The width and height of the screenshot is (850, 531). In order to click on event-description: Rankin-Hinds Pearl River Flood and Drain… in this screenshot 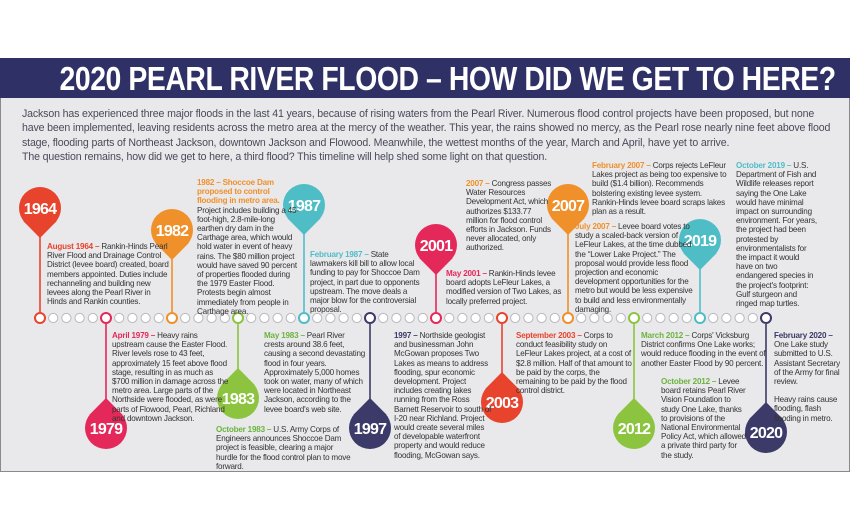, I will do `click(108, 274)`.